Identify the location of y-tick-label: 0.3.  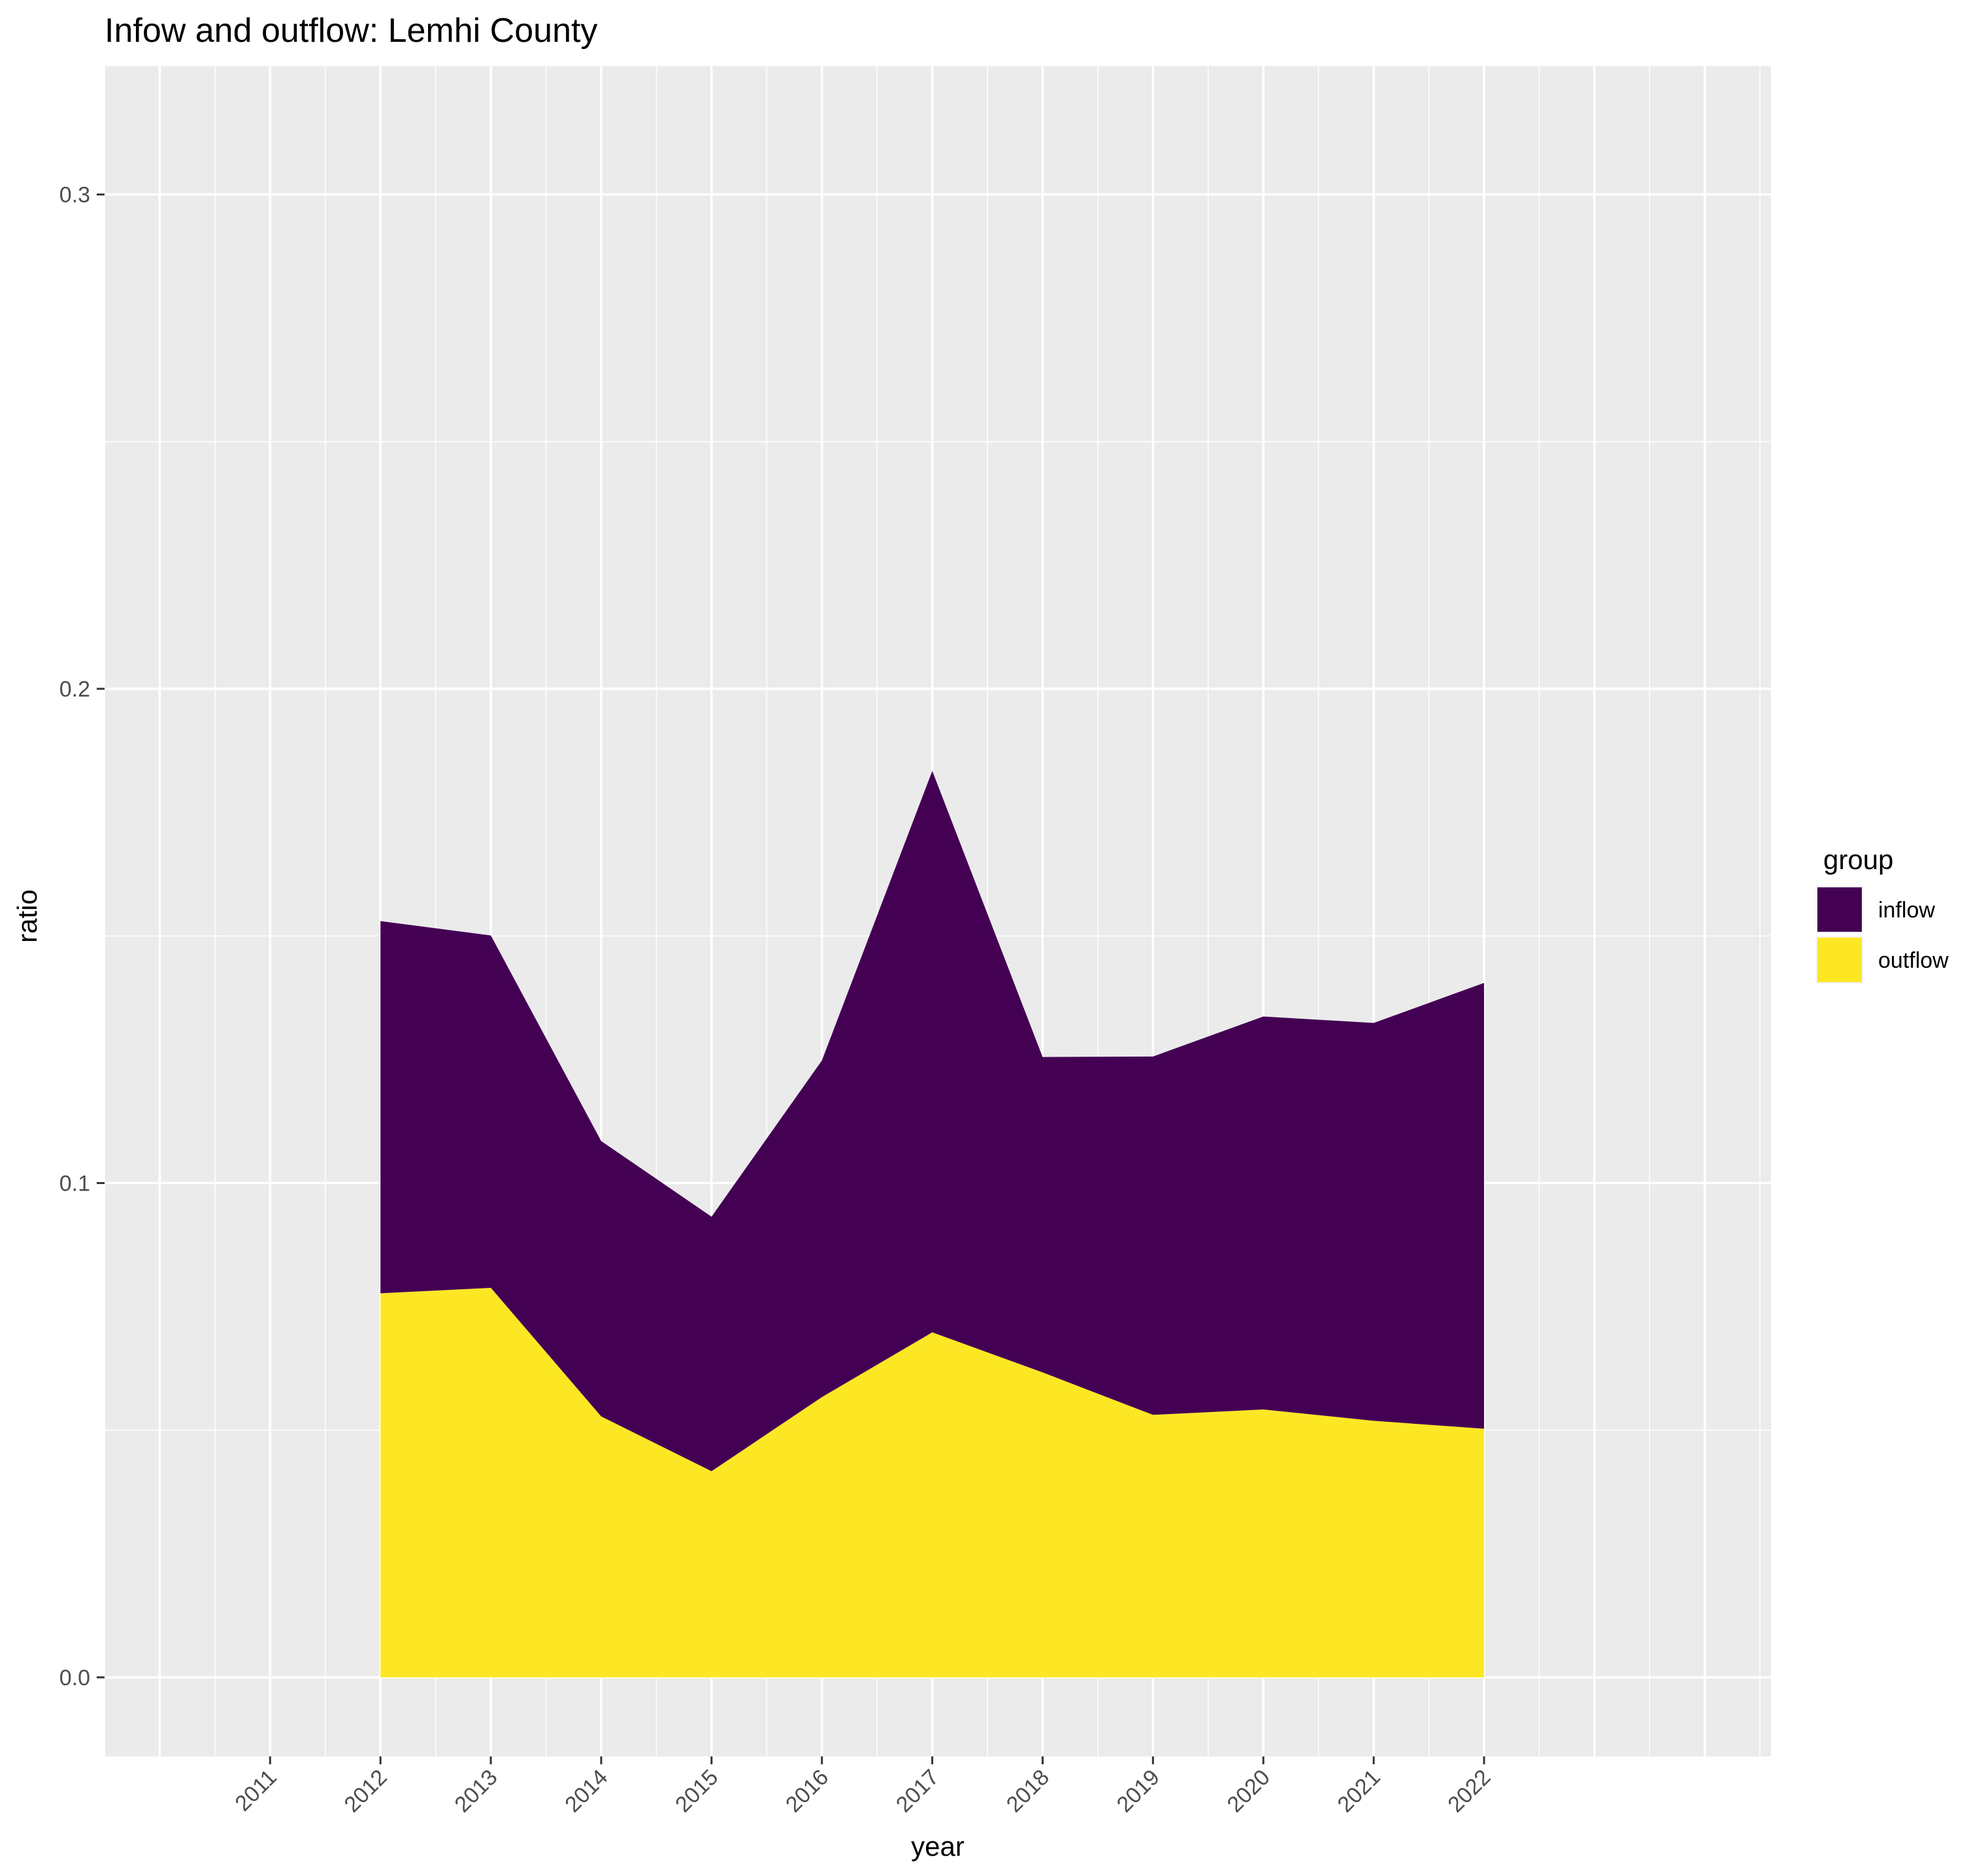
(74, 195).